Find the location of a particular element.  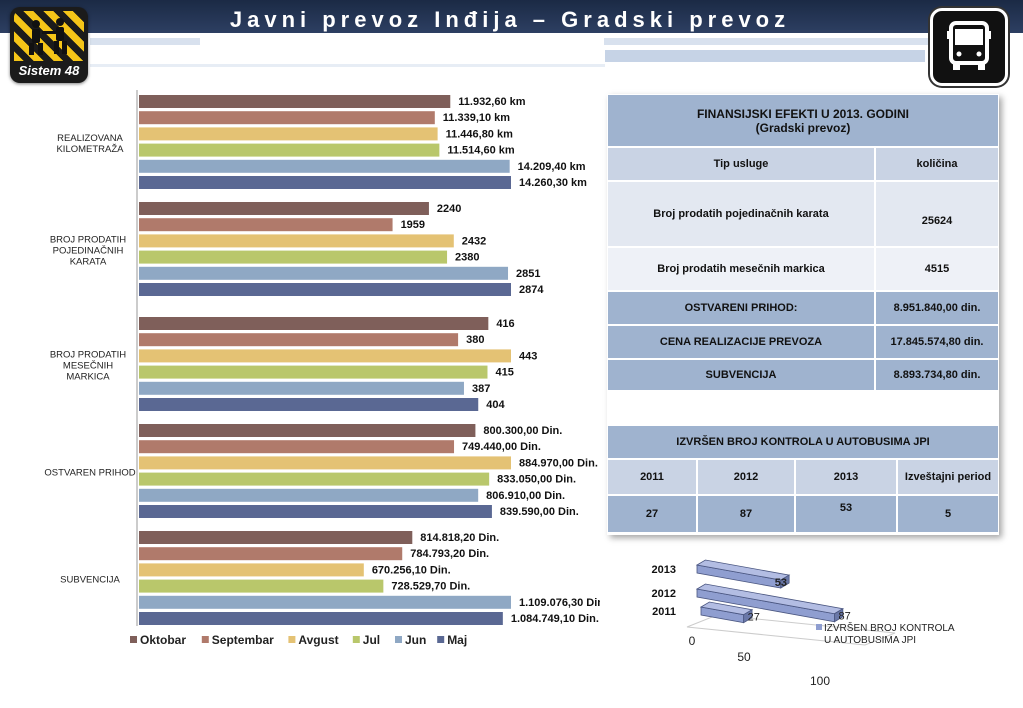

controls-value: 27 is located at coordinates (652, 514).